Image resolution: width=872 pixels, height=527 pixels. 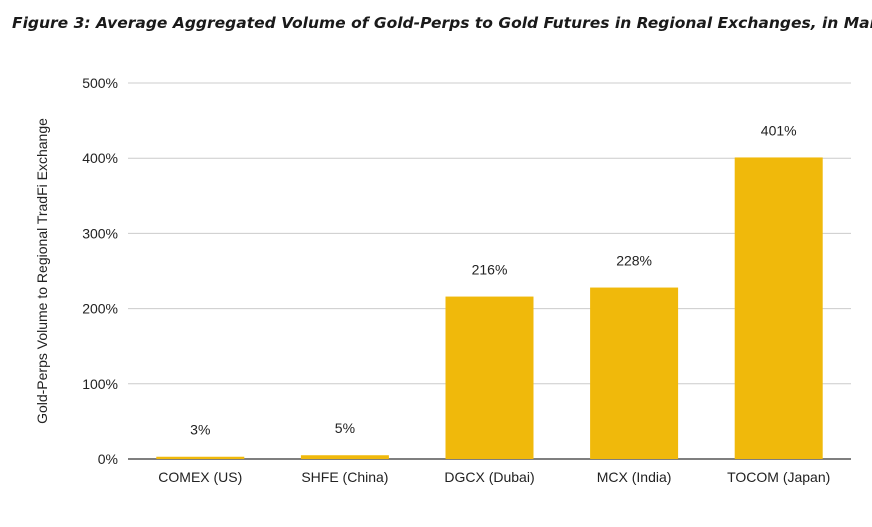 I want to click on y-tick-label: 300%, so click(x=100, y=233).